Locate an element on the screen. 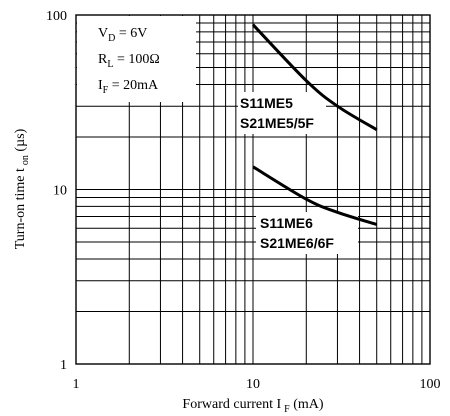  series-label-bg-me6 is located at coordinates (307, 233).